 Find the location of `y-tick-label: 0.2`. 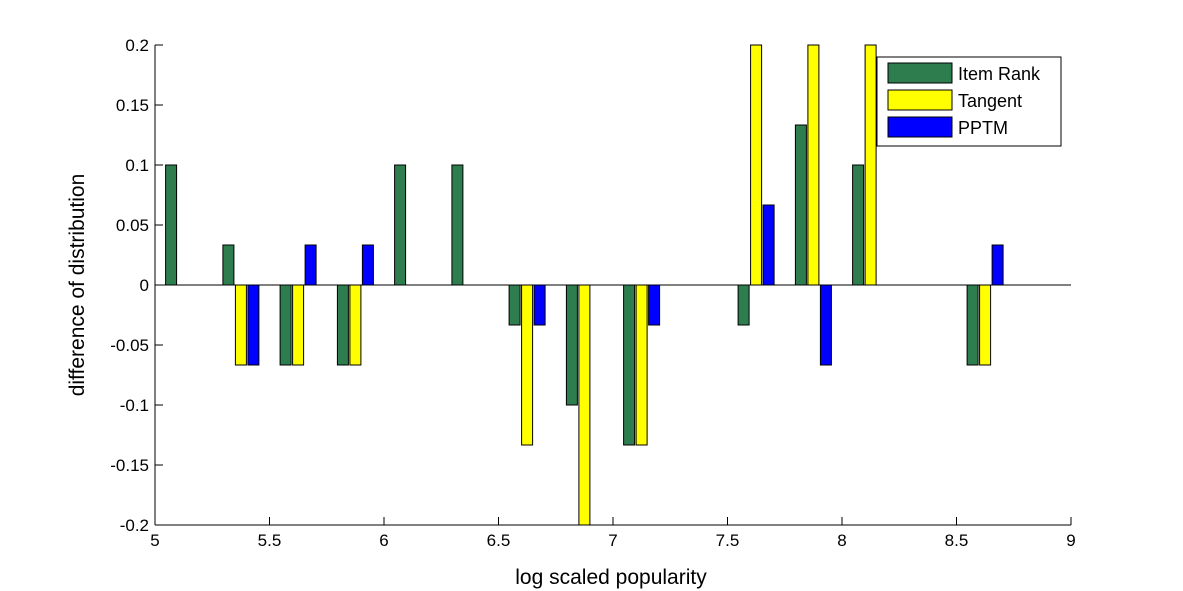

y-tick-label: 0.2 is located at coordinates (137, 45).